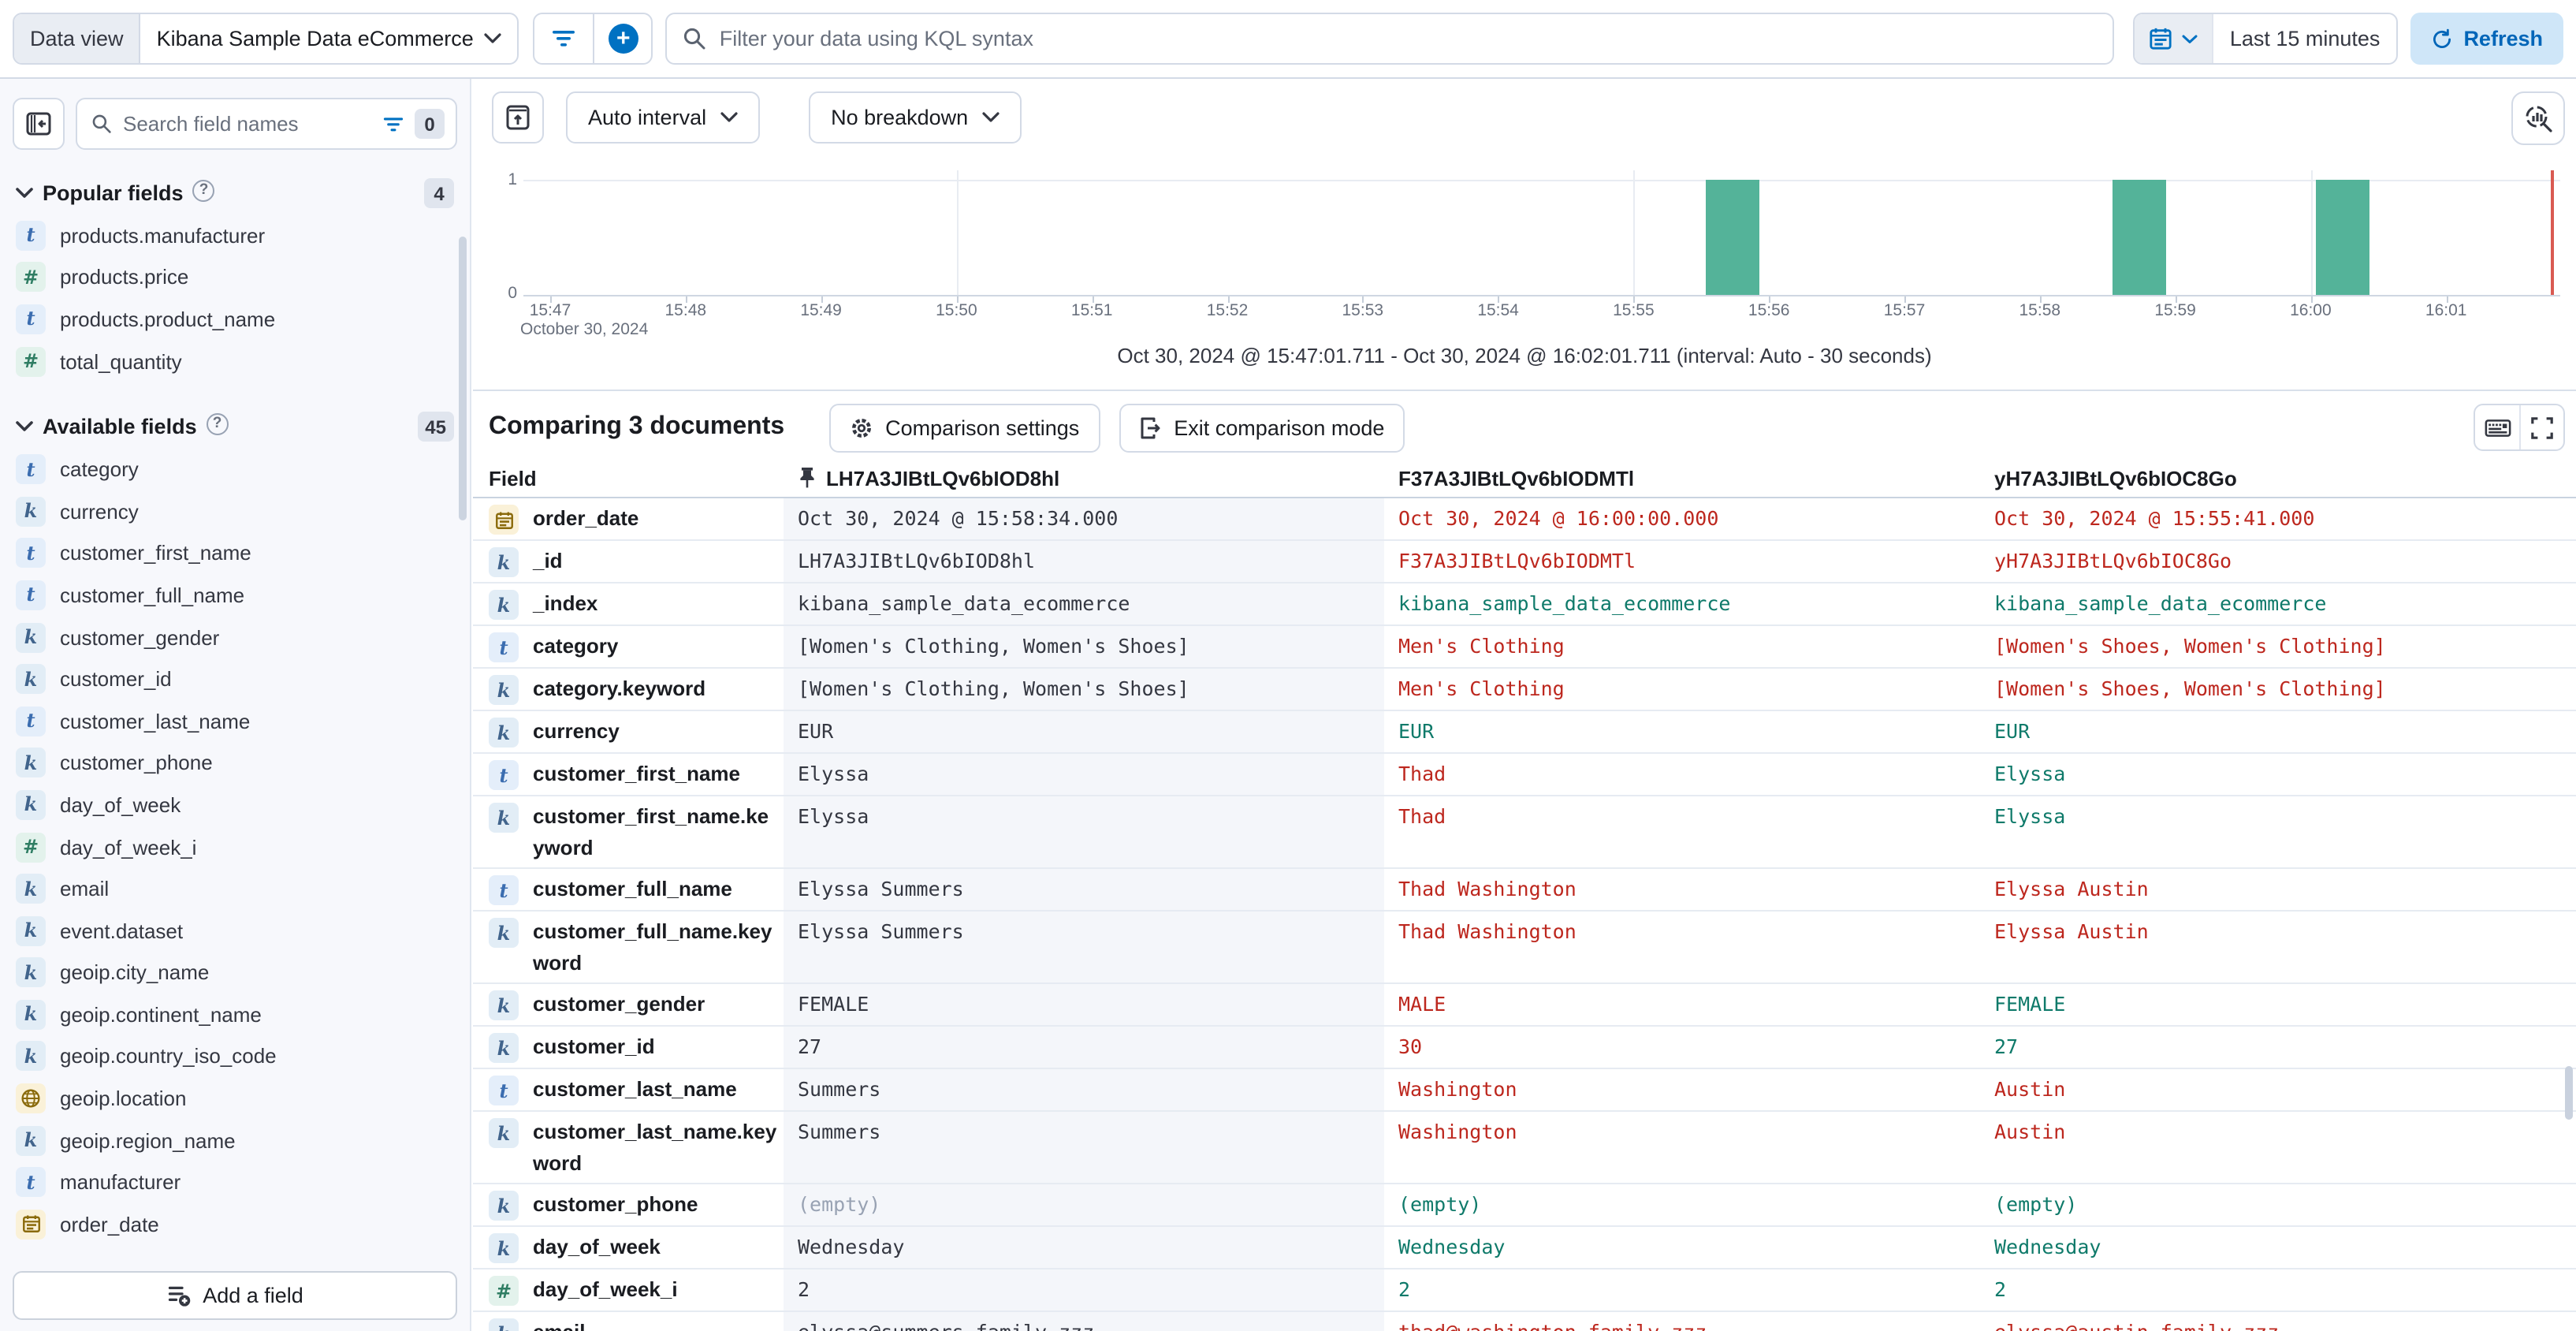 The image size is (2576, 1331). Describe the element at coordinates (235, 931) in the screenshot. I see `field-list-item: k event.dataset` at that location.